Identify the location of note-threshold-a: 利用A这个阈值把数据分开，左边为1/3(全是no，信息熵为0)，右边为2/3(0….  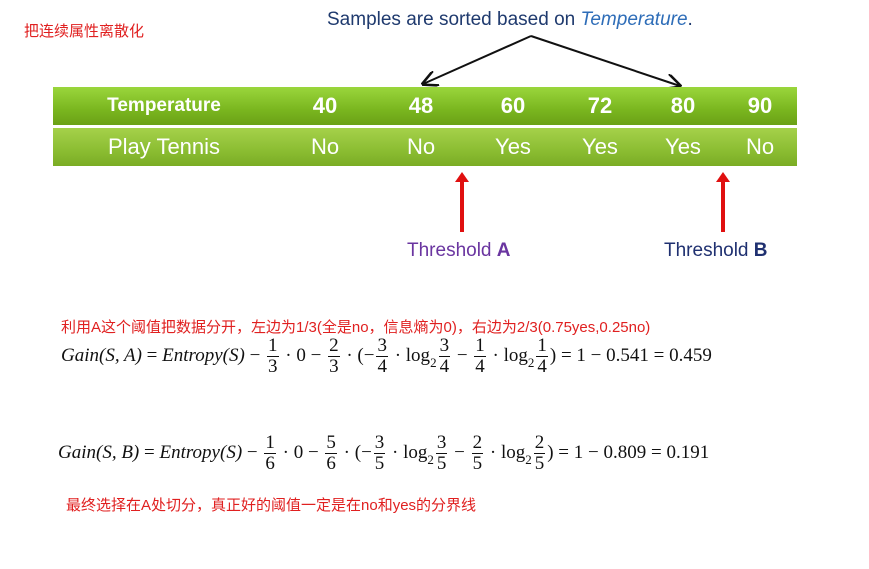
(356, 327).